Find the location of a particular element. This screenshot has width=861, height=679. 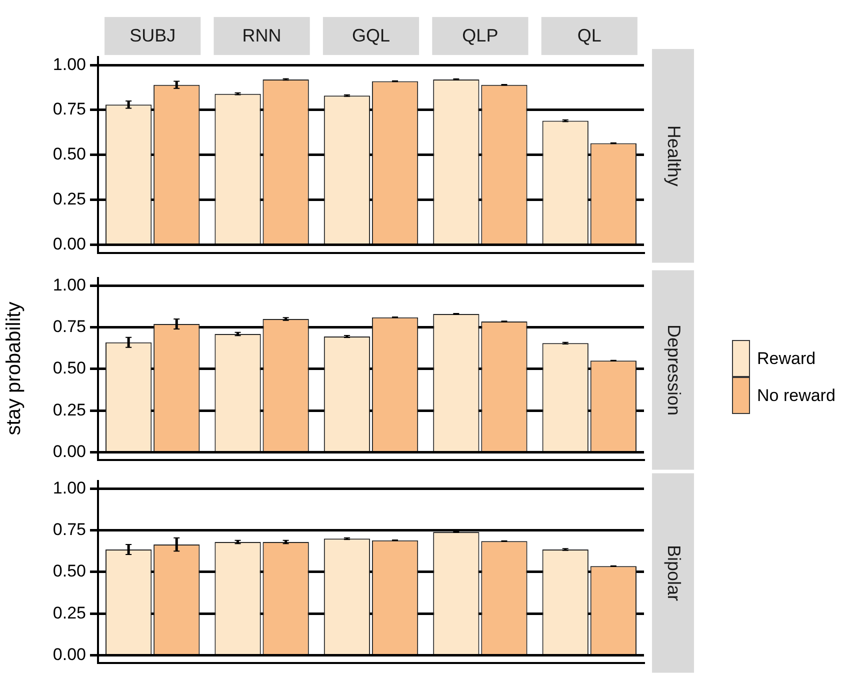

x-tick-label: RNN is located at coordinates (262, 35).